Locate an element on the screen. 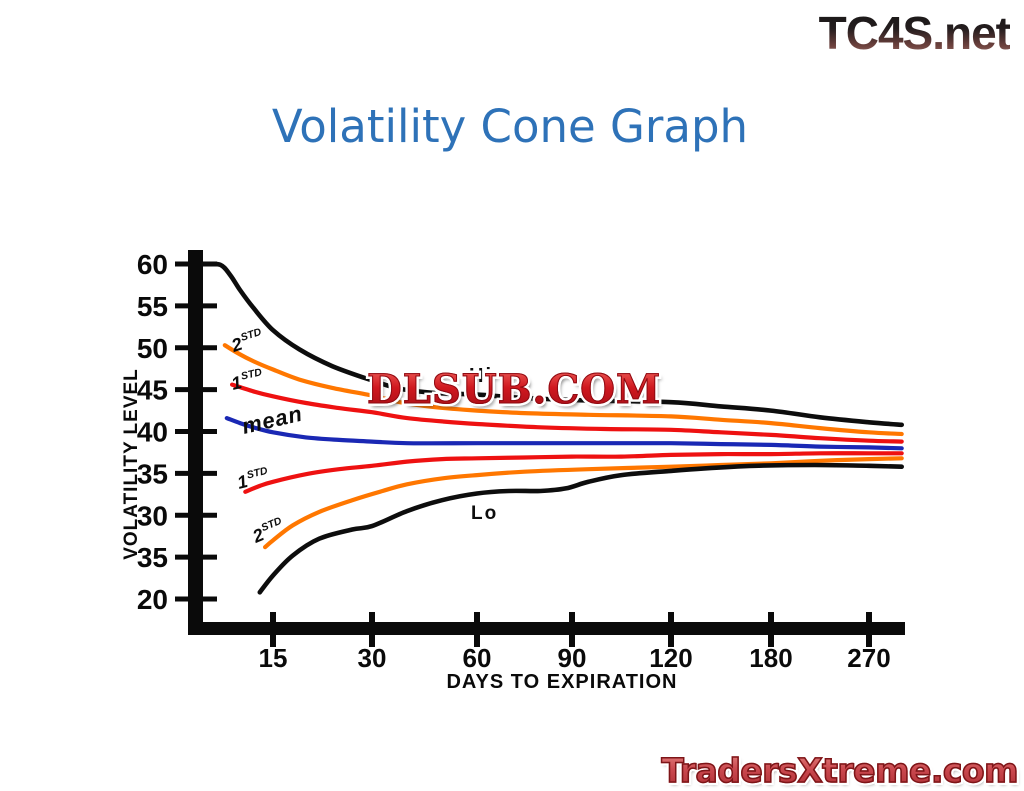  tradersxtreme-logo: TradersXtreme.com TradersXtreme.com is located at coordinates (839, 769).